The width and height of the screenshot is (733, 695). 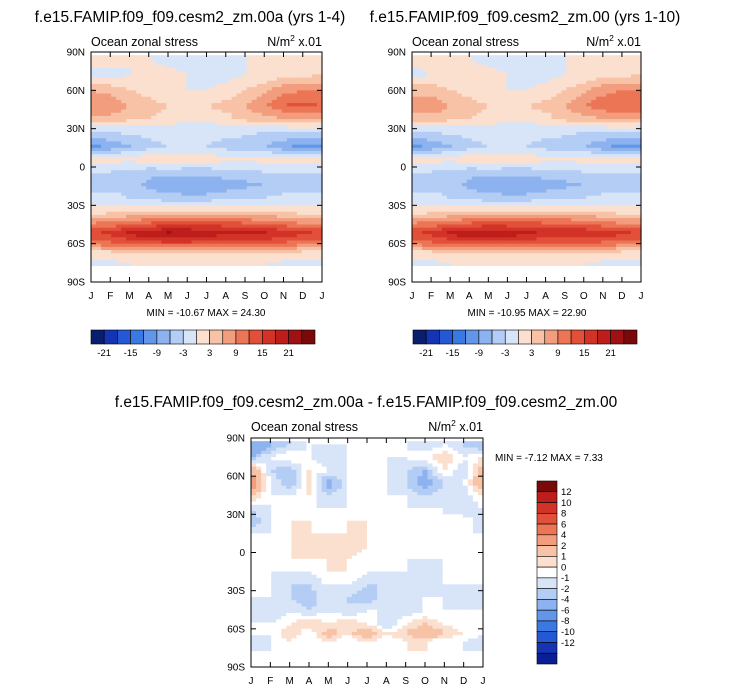 I want to click on colorbar-label: 21, so click(x=288, y=353).